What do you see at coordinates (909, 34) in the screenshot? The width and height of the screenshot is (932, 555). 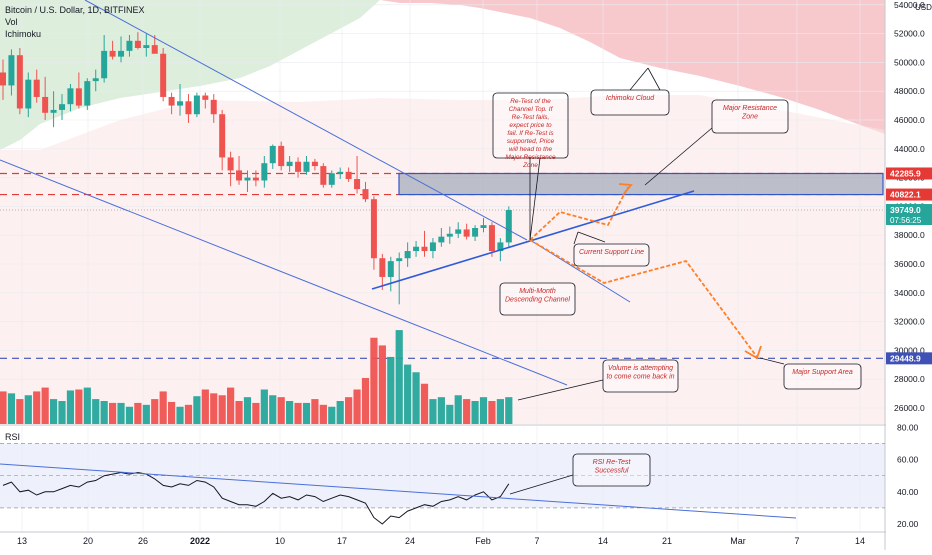 I see `y-tick-label: 52000.0` at bounding box center [909, 34].